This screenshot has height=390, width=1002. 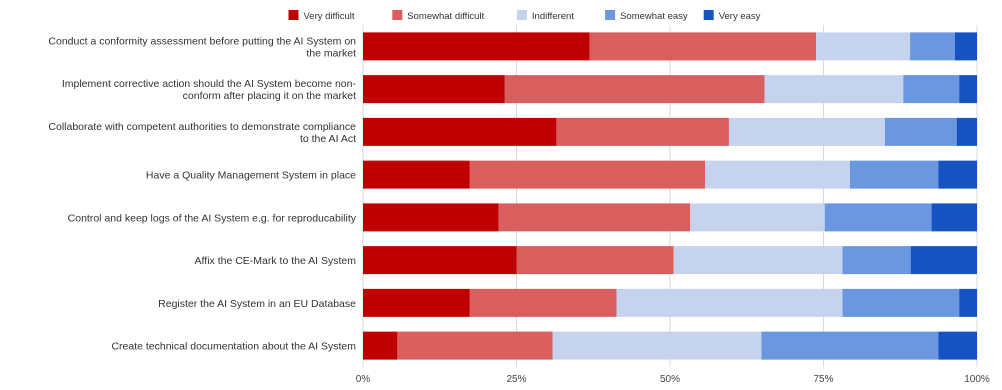 I want to click on x-tick-label: 75%, so click(x=823, y=379).